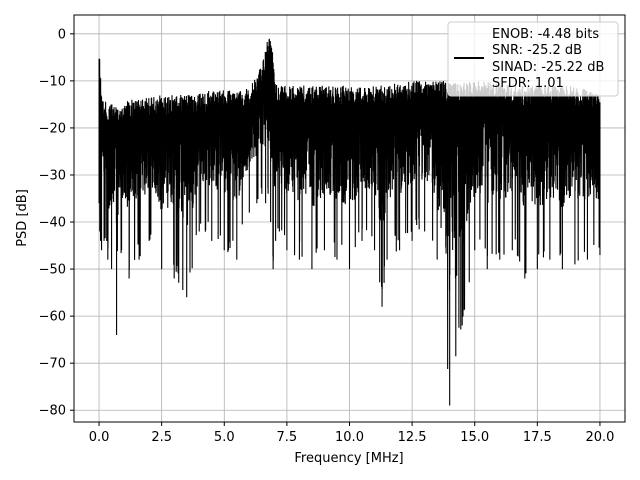  I want to click on y-tick-label: −10, so click(52, 81).